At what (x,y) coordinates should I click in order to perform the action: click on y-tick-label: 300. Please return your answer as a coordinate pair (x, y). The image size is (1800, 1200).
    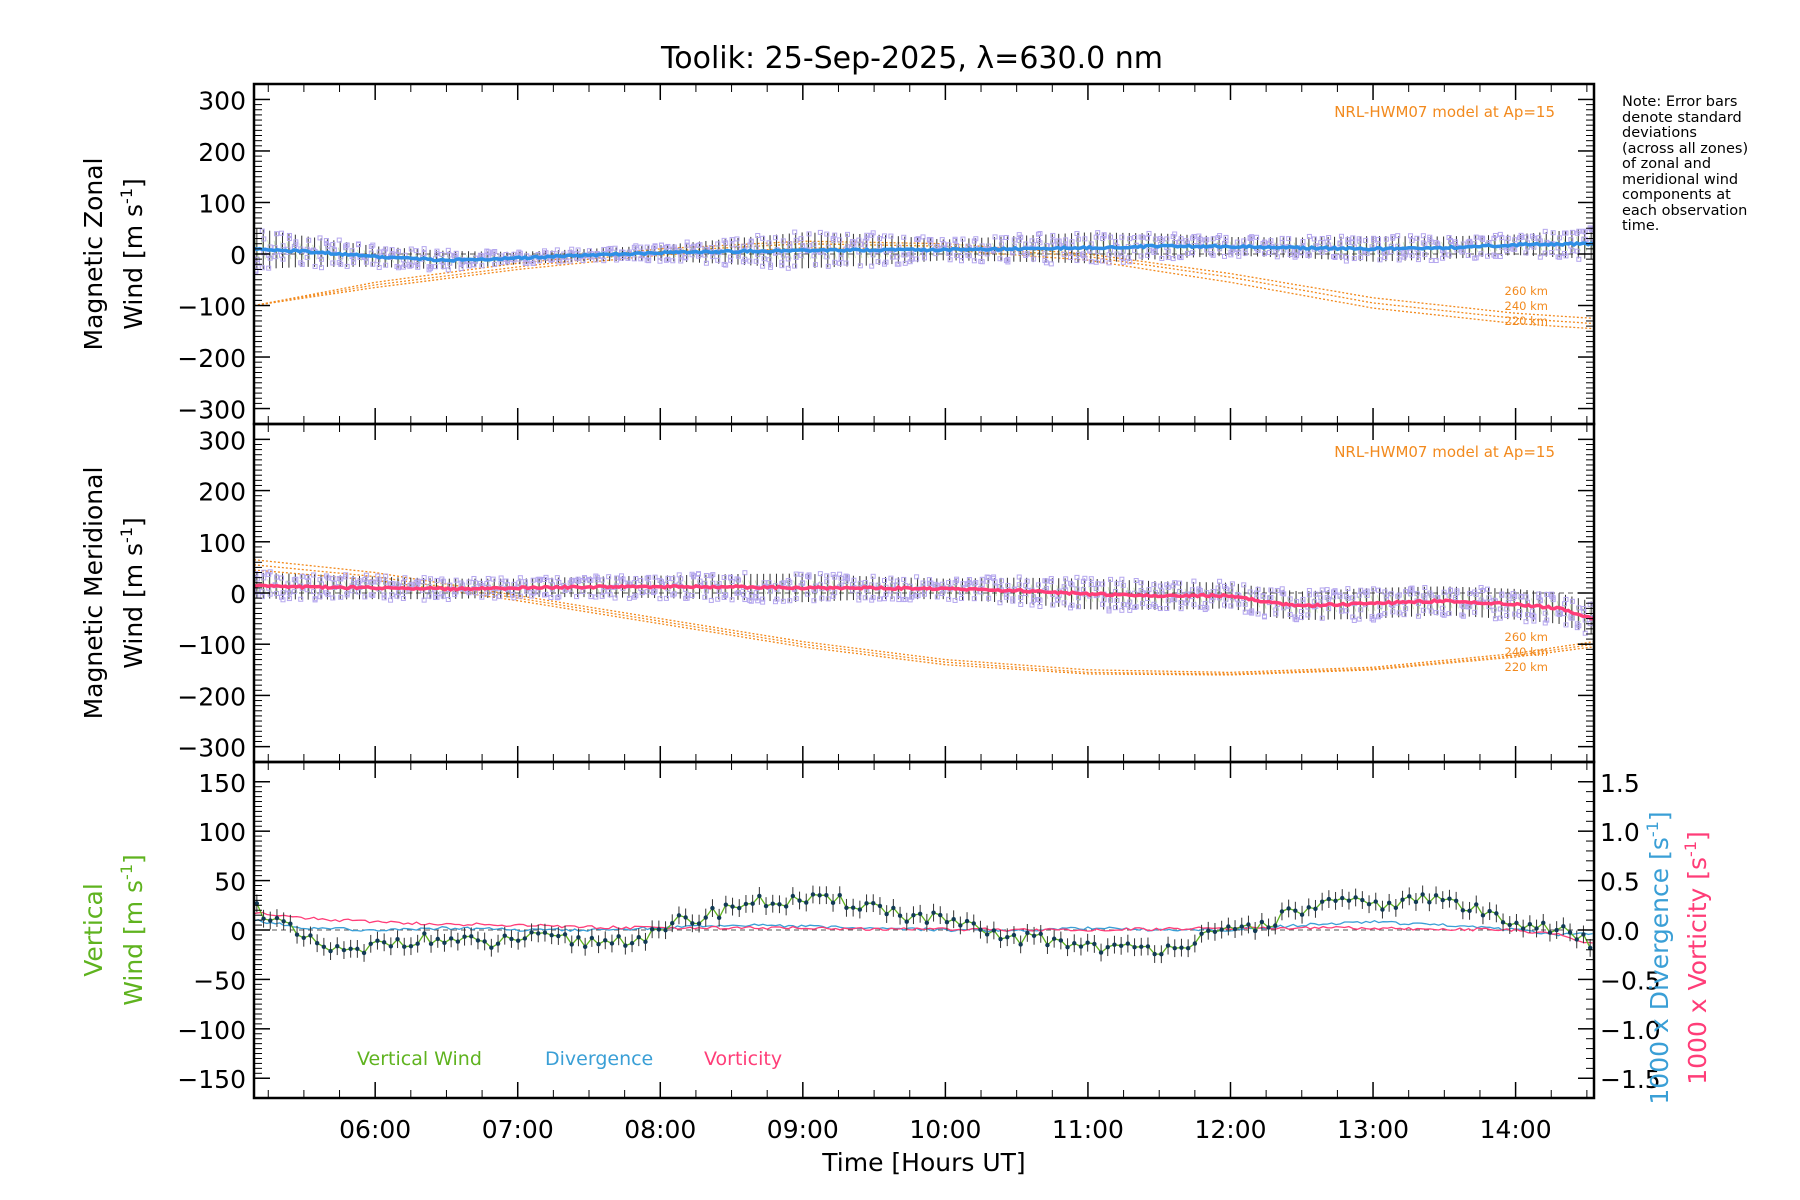
    Looking at the image, I should click on (222, 100).